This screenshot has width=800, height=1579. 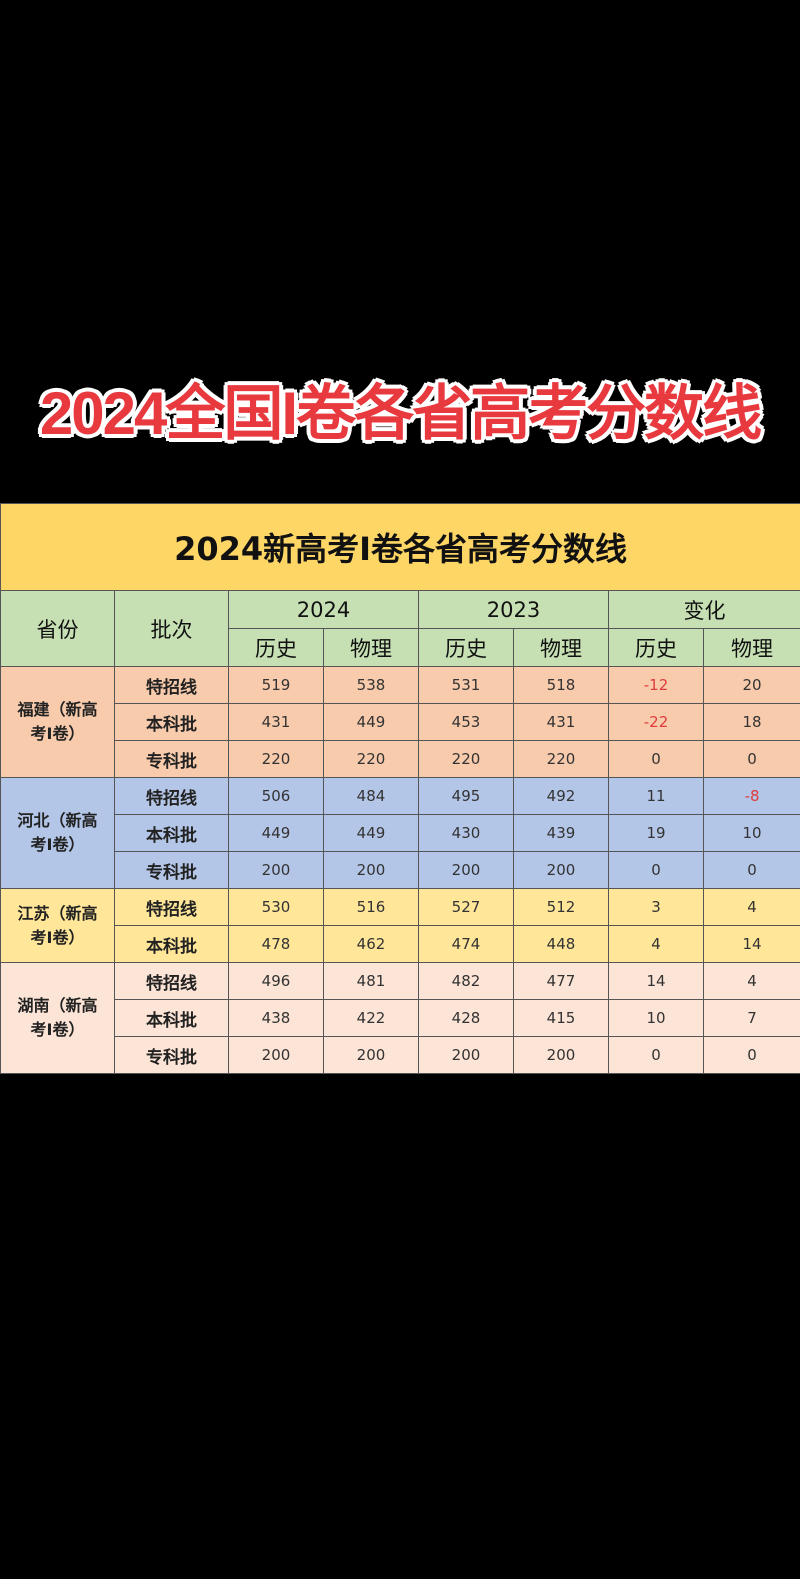 I want to click on score-cell: 481, so click(x=371, y=981).